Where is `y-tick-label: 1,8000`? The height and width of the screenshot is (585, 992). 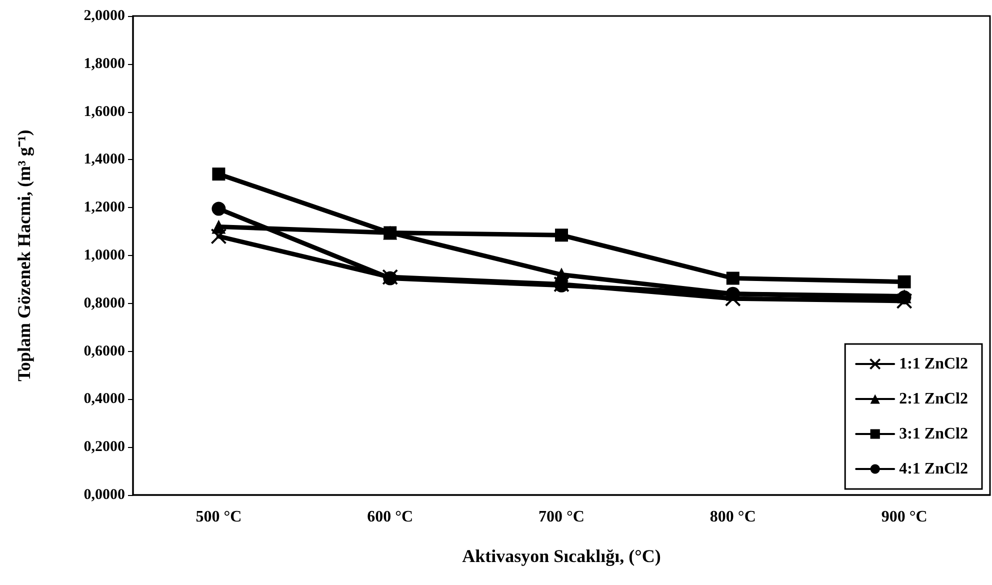
y-tick-label: 1,8000 is located at coordinates (104, 64).